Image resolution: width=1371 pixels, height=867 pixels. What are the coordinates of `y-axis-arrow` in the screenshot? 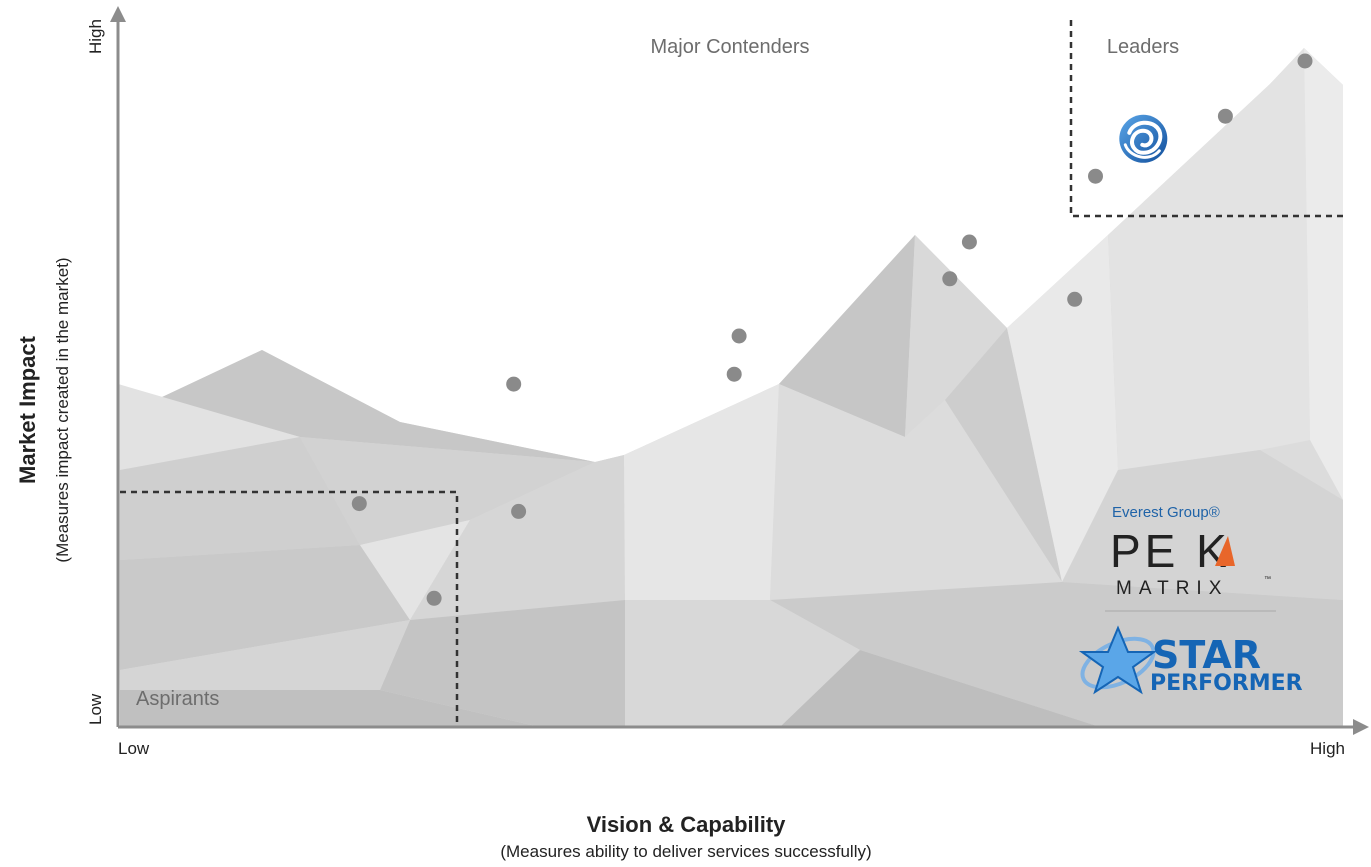 It's located at (118, 14).